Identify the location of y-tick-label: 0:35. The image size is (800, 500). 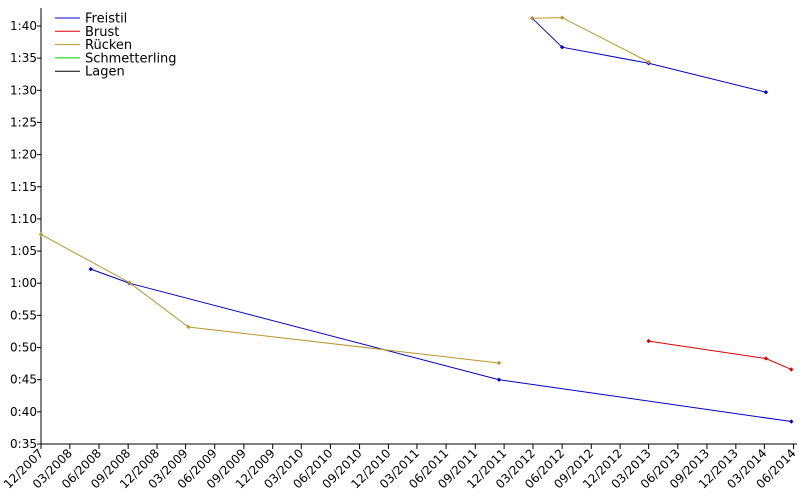
(23, 444).